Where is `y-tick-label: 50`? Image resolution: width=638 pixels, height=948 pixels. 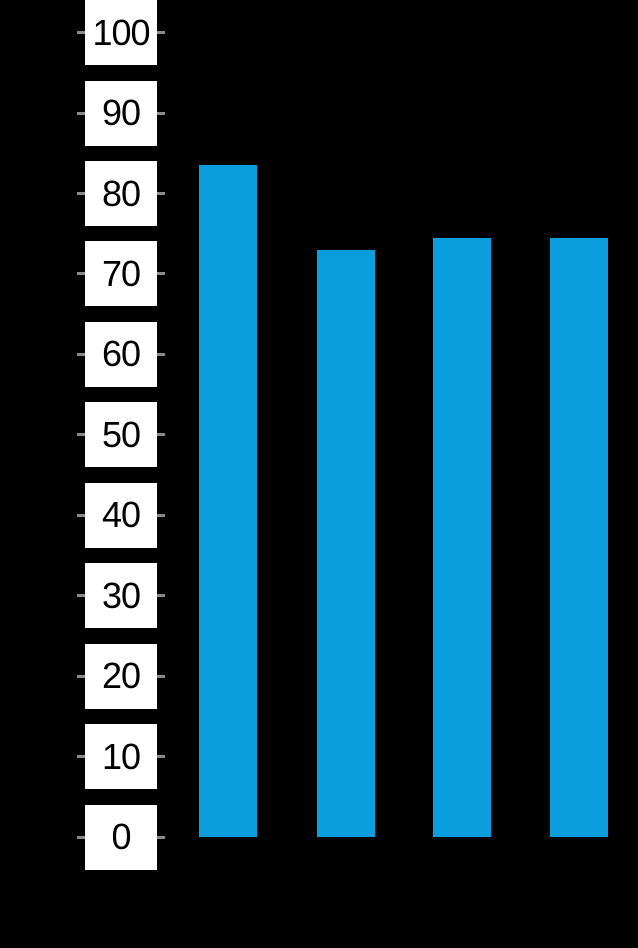
y-tick-label: 50 is located at coordinates (121, 435).